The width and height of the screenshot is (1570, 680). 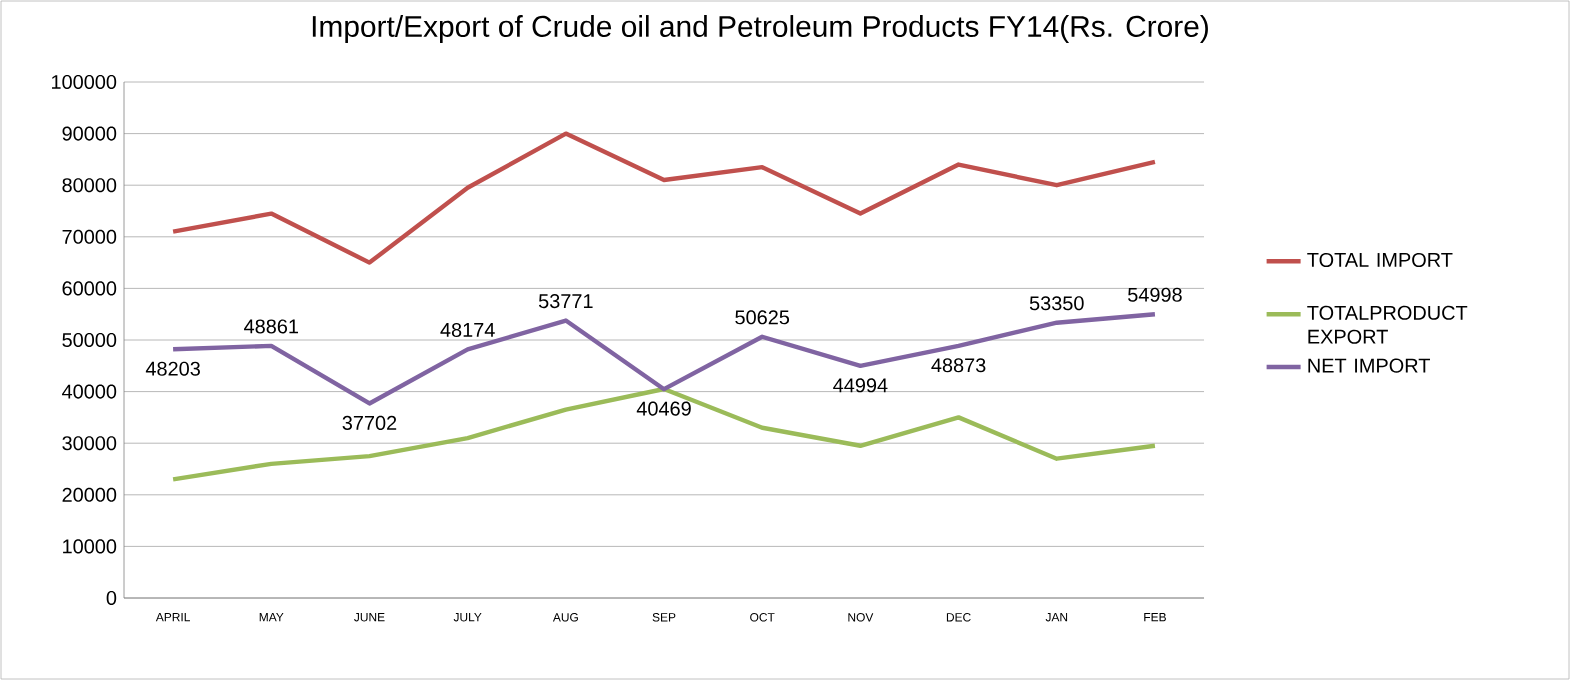 I want to click on y-tick-label: 40000, so click(x=89, y=391).